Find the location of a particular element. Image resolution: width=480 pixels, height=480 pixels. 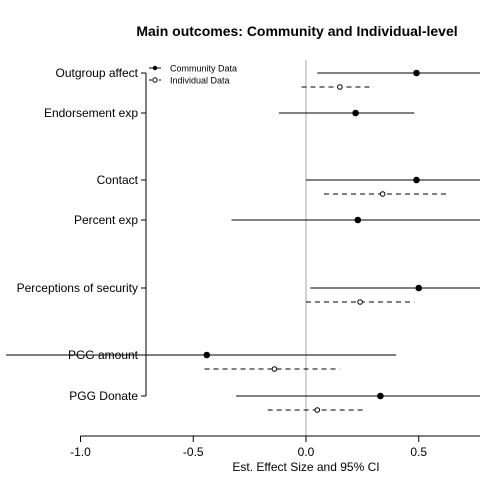

legend-label-community: Community Data is located at coordinates (203, 69).